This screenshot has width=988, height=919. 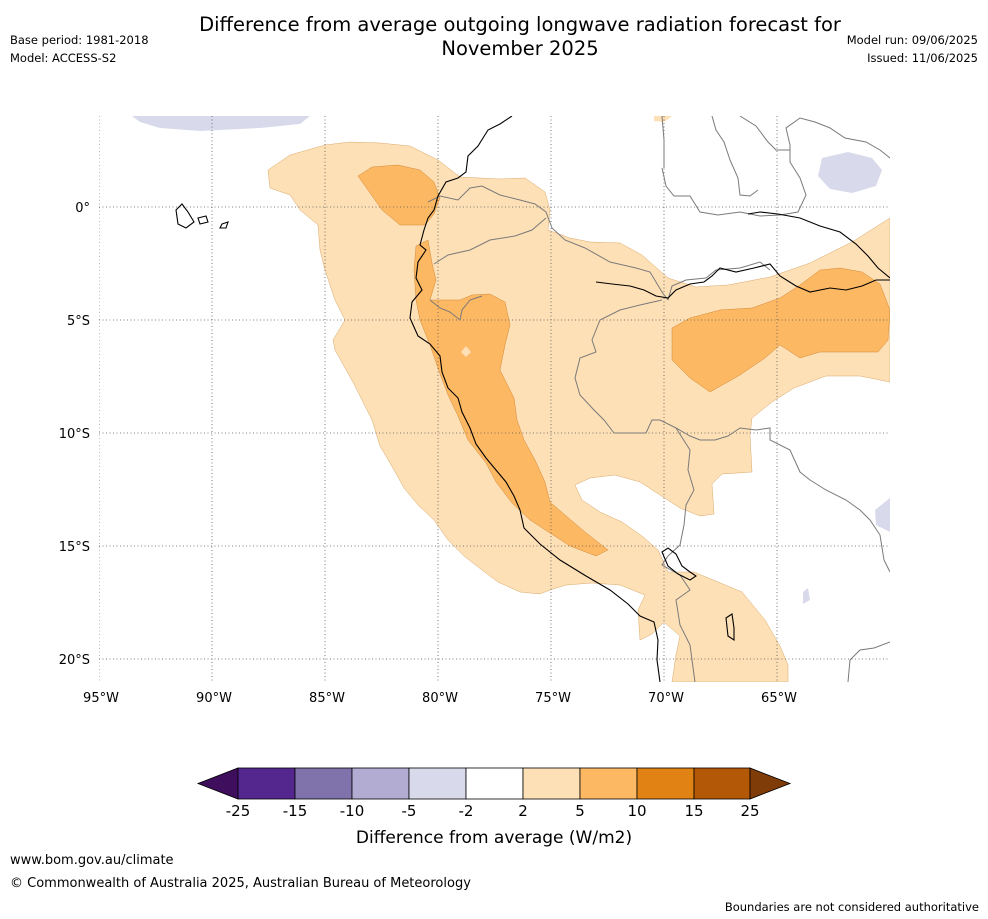 I want to click on colorbar-label: Difference from average (W/m2), so click(x=494, y=838).